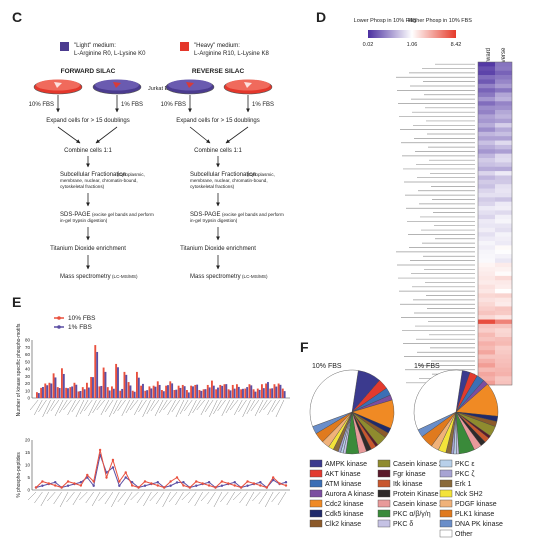  What do you see at coordinates (161, 371) in the screenshot?
I see `top-bar-chart` at bounding box center [161, 371].